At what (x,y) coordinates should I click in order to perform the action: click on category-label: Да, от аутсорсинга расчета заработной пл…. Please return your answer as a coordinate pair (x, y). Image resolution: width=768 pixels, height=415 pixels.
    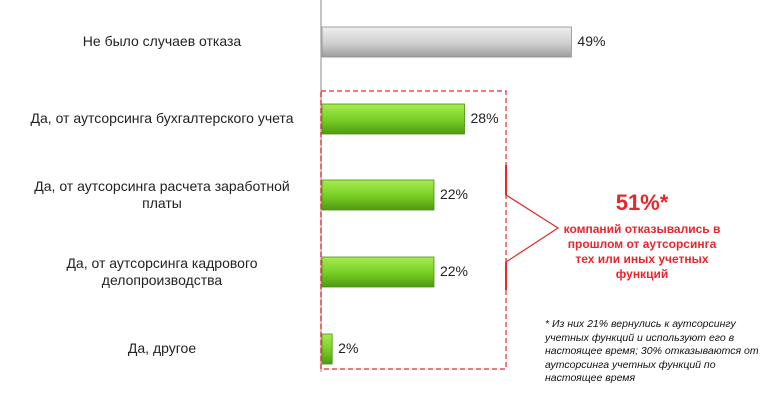
    Looking at the image, I should click on (162, 194).